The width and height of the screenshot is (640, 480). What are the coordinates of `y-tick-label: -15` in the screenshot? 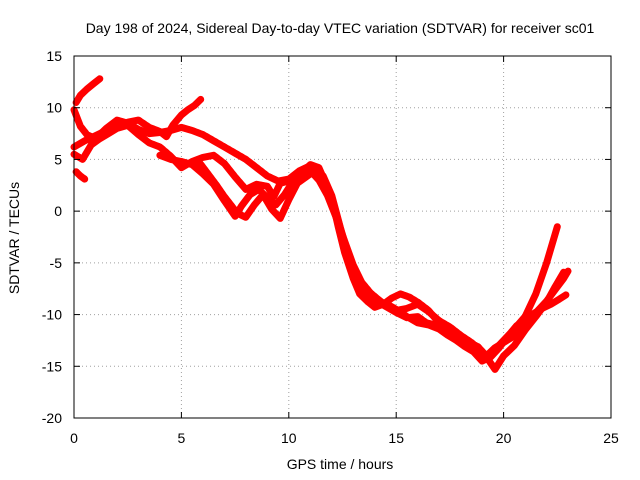 It's located at (52, 366).